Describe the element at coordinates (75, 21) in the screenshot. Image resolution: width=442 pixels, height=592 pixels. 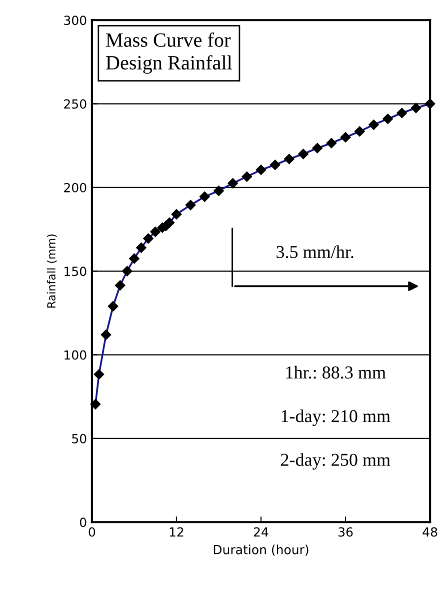
I see `y-tick-label: 300` at that location.